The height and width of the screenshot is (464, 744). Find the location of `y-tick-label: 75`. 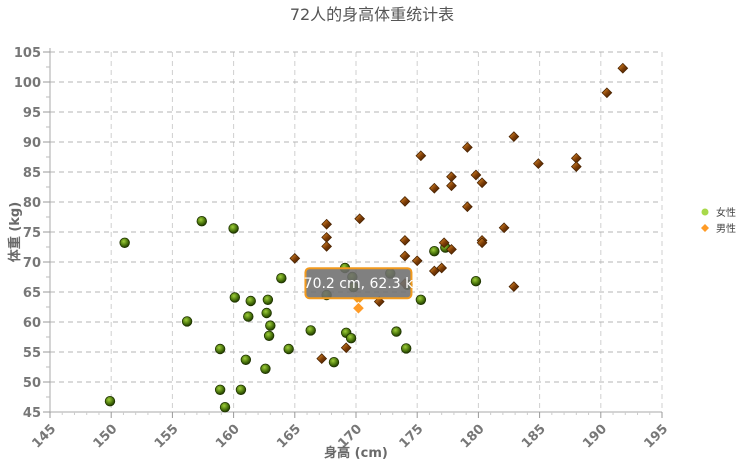

y-tick-label: 75 is located at coordinates (32, 233).